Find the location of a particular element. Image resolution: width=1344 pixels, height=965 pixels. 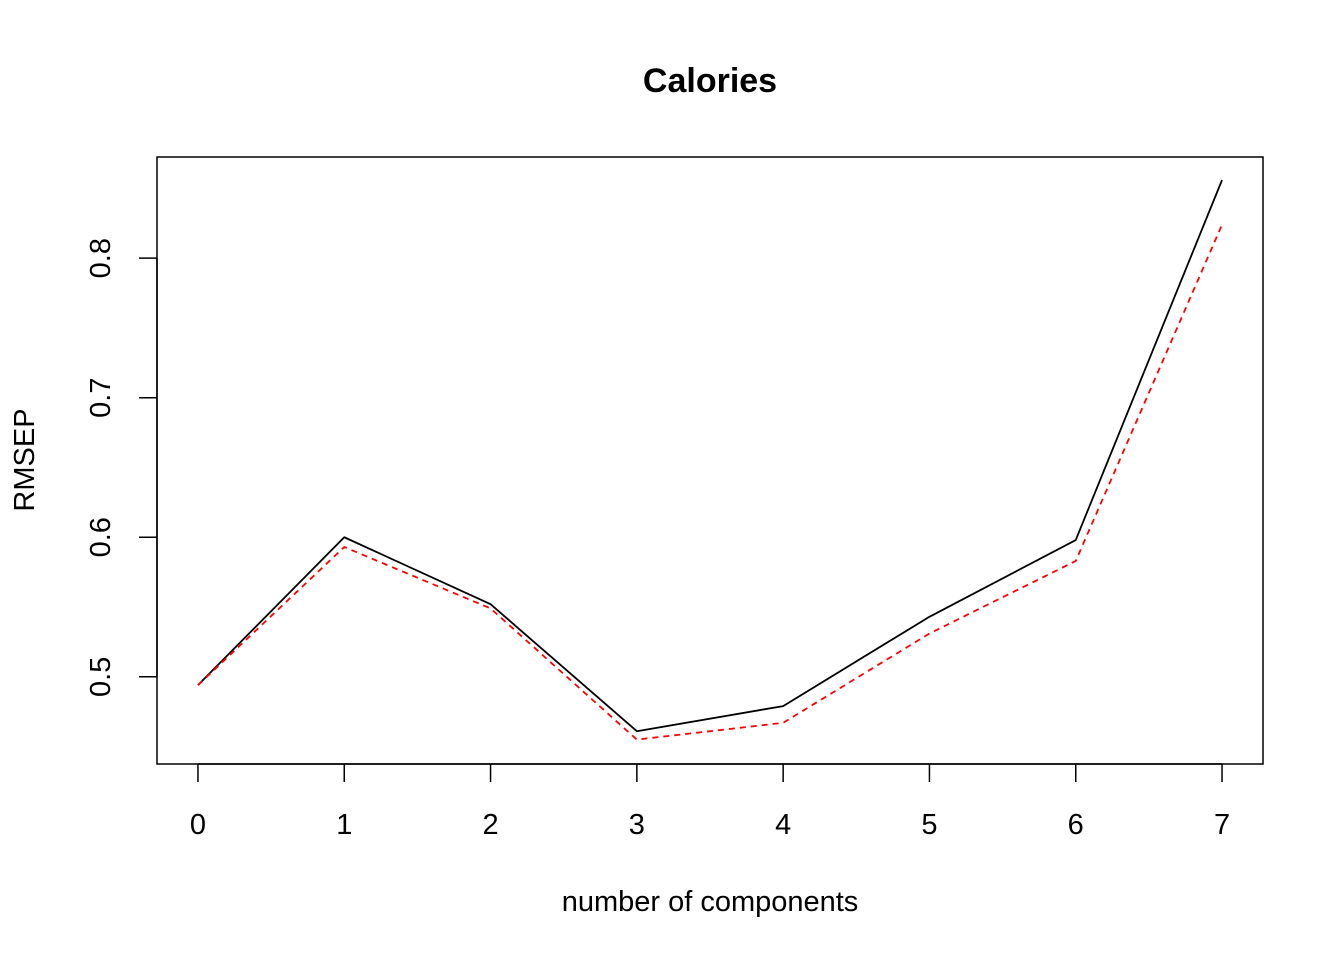

x-tick-label: 7 is located at coordinates (1222, 825).